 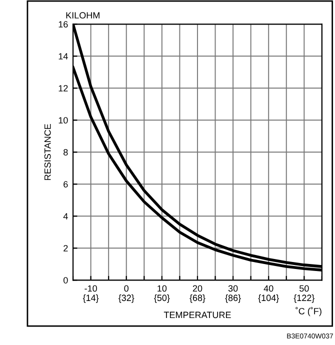 What do you see at coordinates (126, 298) in the screenshot?
I see `x2-tick-label: {32}` at bounding box center [126, 298].